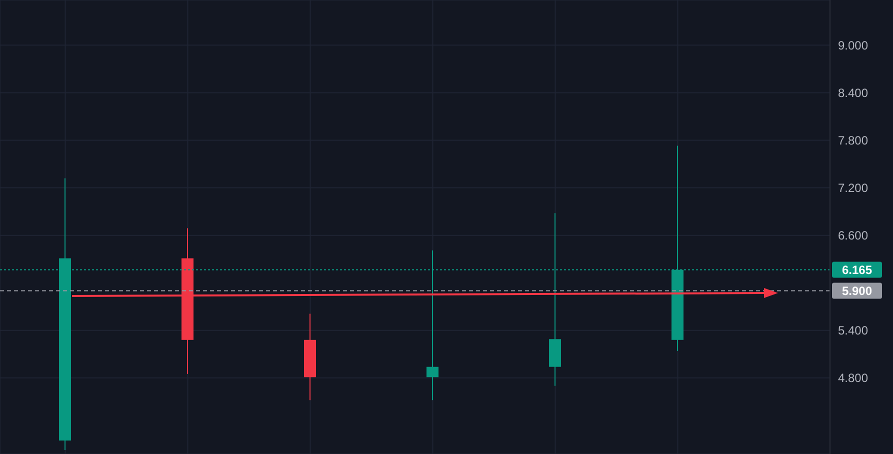 The width and height of the screenshot is (893, 454). I want to click on ref-line-label: 6.165, so click(857, 269).